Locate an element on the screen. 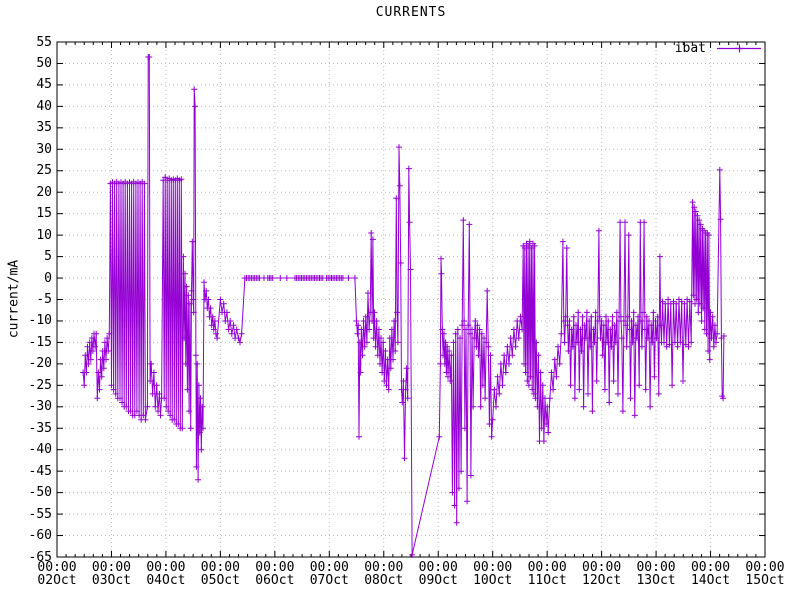 Image resolution: width=800 pixels, height=600 pixels. x-tick-date: 03Oct is located at coordinates (111, 580).